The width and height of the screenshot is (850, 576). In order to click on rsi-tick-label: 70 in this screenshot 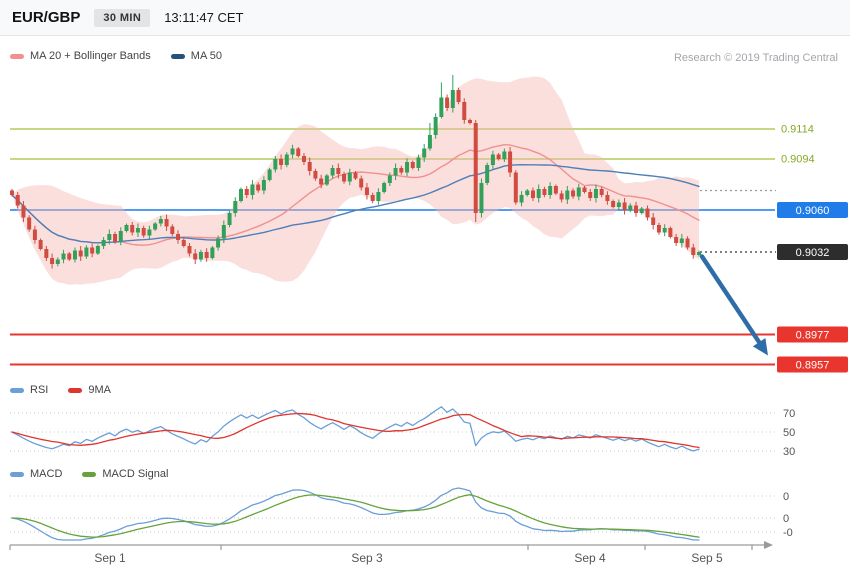, I will do `click(789, 414)`.